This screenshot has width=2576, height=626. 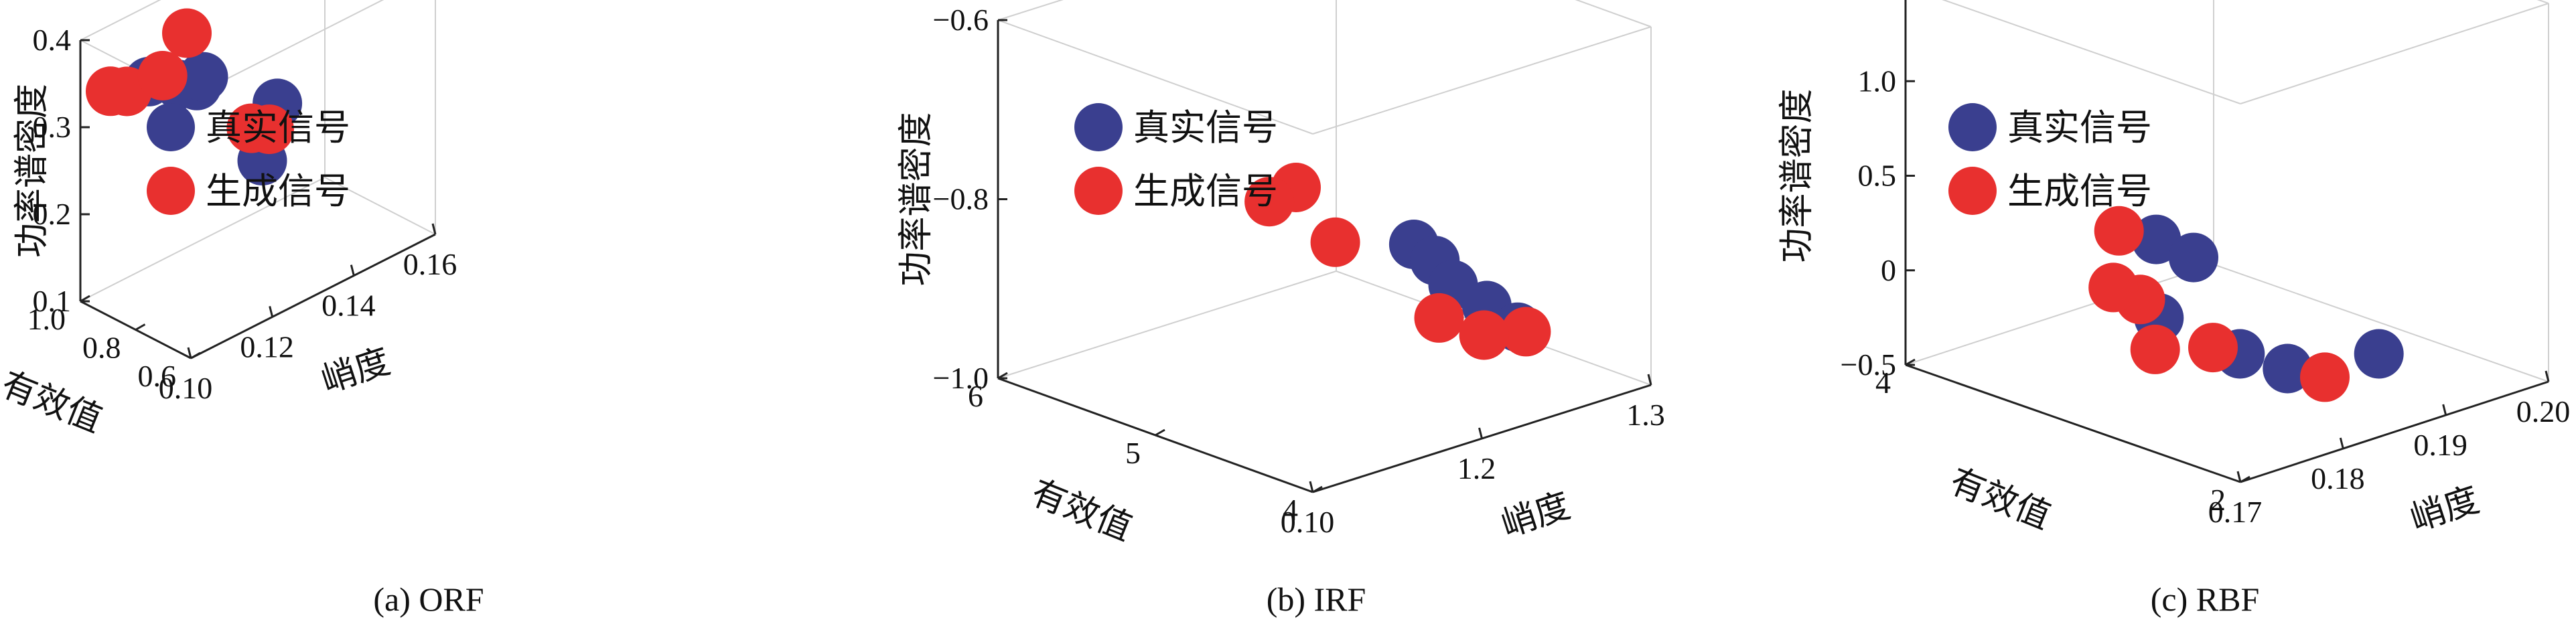 What do you see at coordinates (2073, 423) in the screenshot?
I see `y-axis-line` at bounding box center [2073, 423].